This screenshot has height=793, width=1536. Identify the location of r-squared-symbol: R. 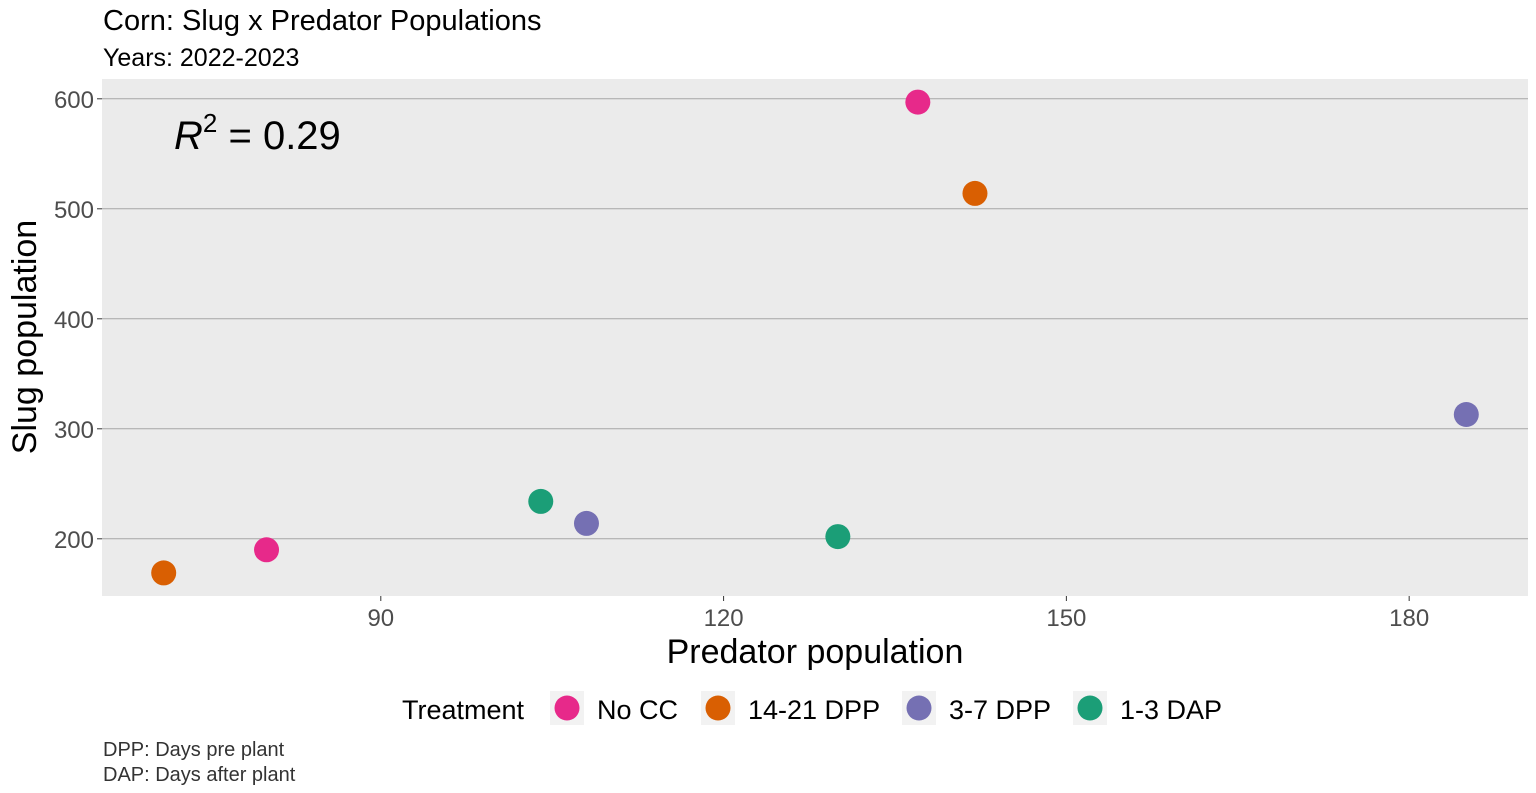
(188, 136).